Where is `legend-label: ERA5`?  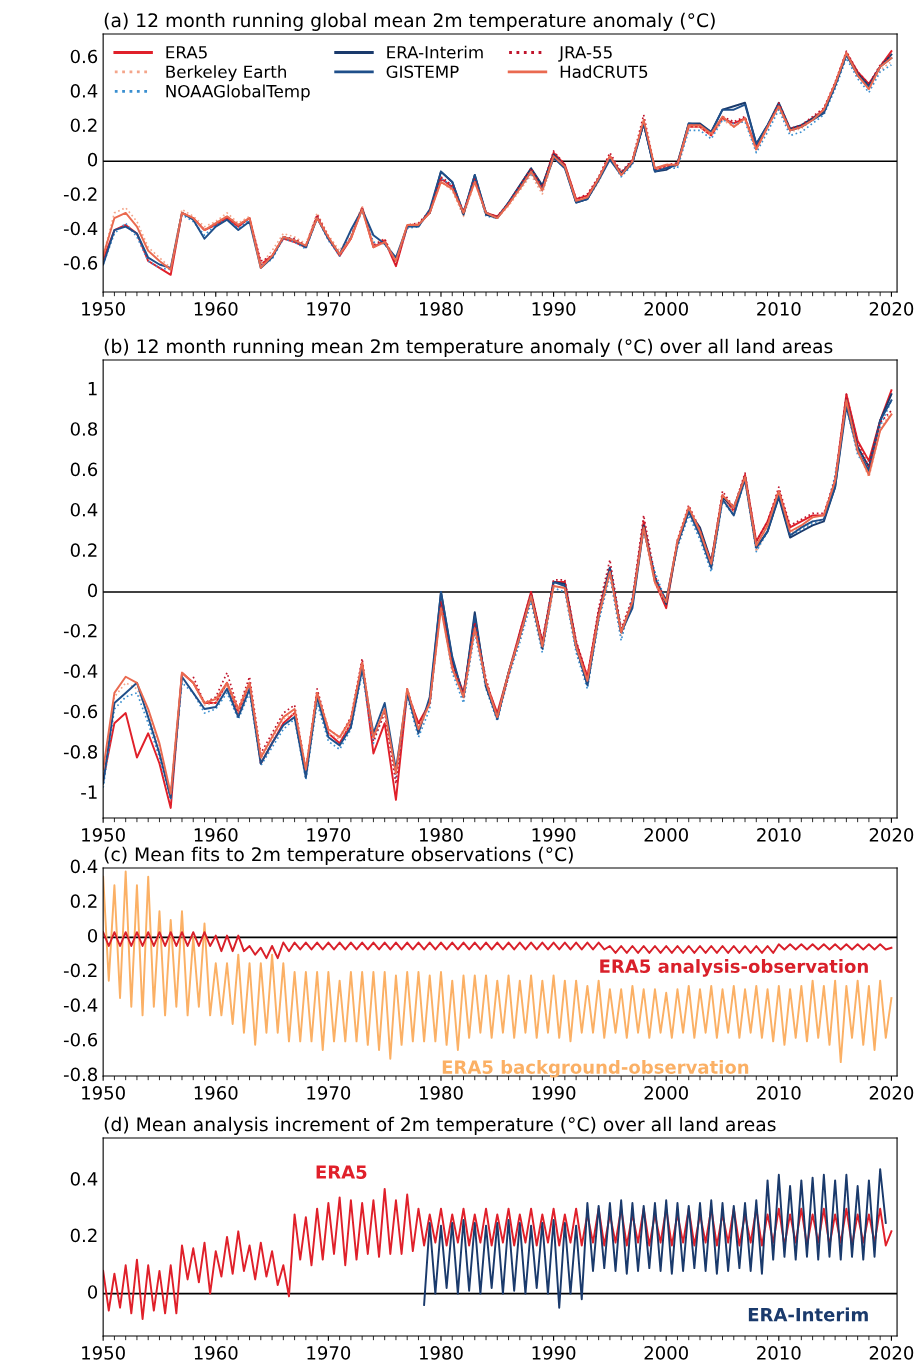
legend-label: ERA5 is located at coordinates (186, 52).